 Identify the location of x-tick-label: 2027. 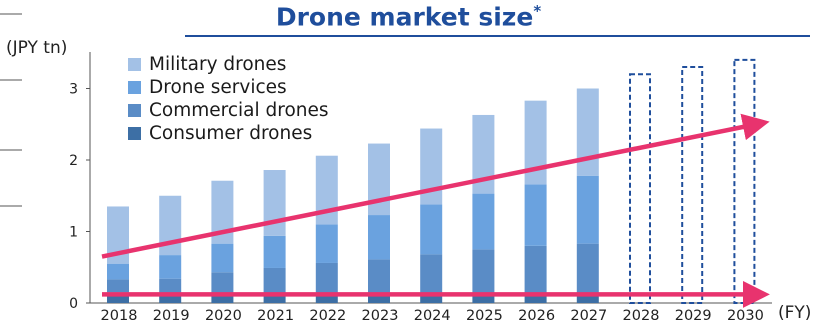
(588, 316).